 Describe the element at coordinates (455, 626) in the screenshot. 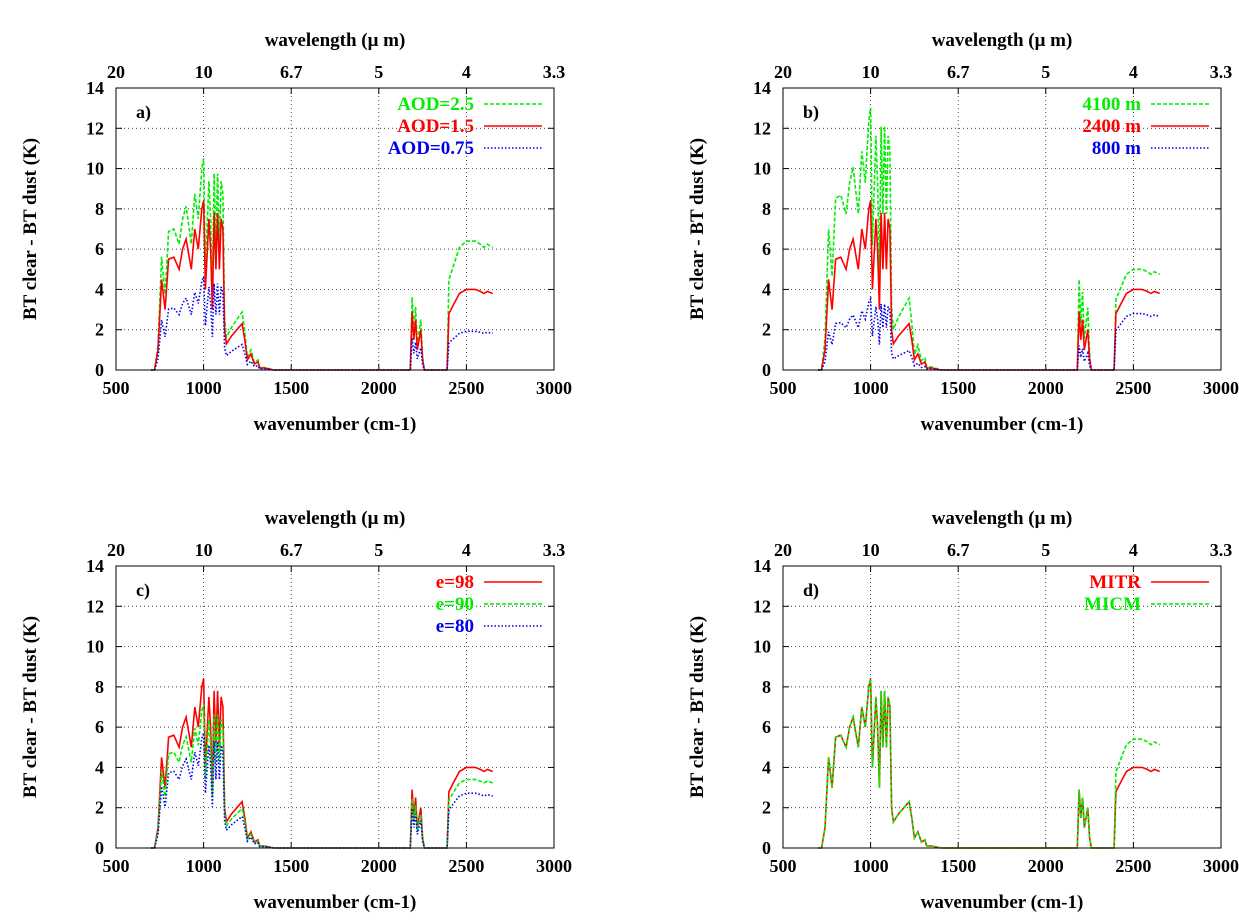

I see `legend-entry-label: e=80` at that location.